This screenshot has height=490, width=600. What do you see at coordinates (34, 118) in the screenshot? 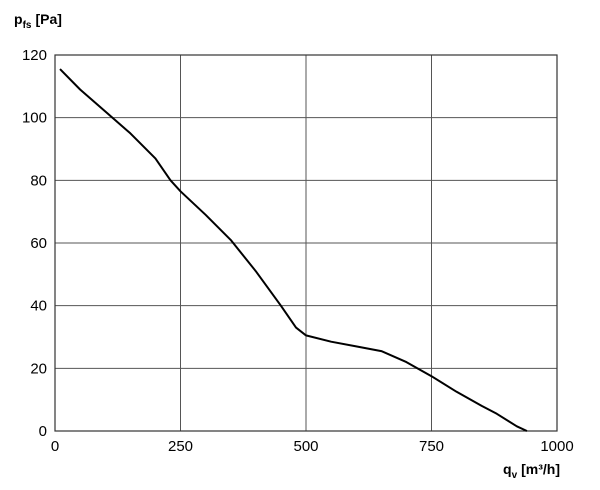
I see `y-tick-label: 100` at bounding box center [34, 118].